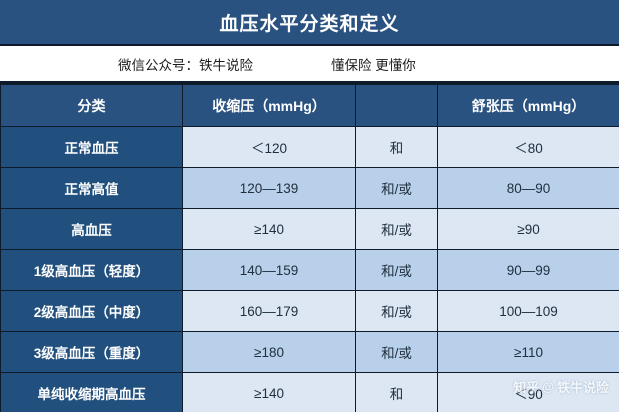 This screenshot has height=412, width=619. Describe the element at coordinates (91, 147) in the screenshot. I see `cell-category: 正常血压` at that location.